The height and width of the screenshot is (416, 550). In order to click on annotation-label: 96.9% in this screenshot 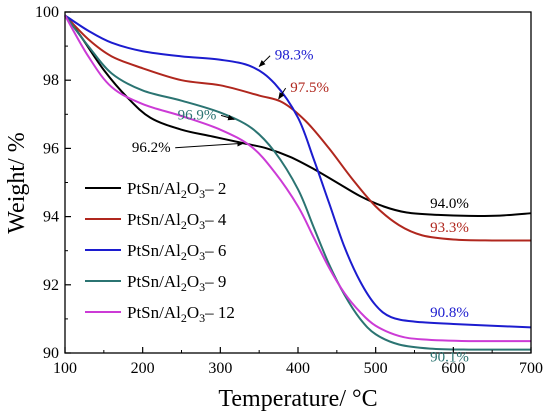, I will do `click(197, 115)`.